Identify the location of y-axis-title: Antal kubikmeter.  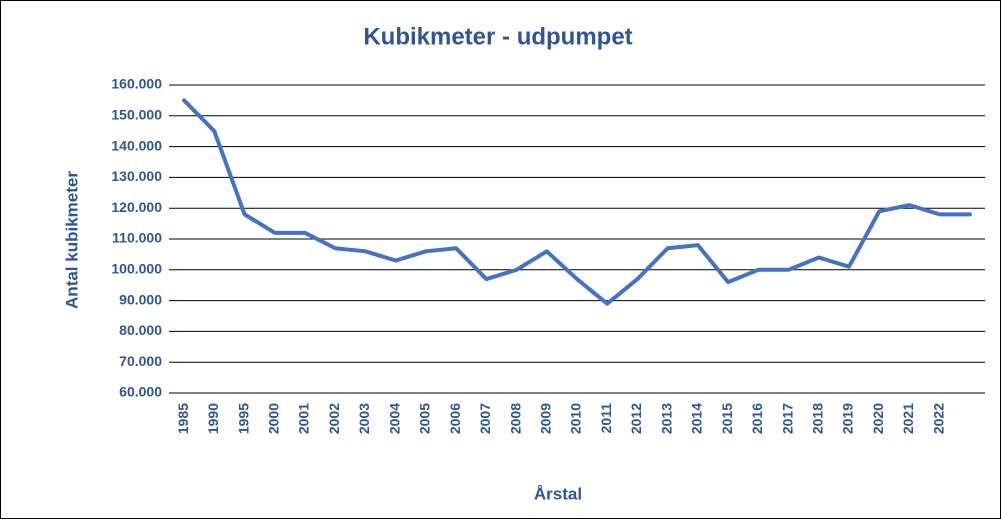
(71, 240).